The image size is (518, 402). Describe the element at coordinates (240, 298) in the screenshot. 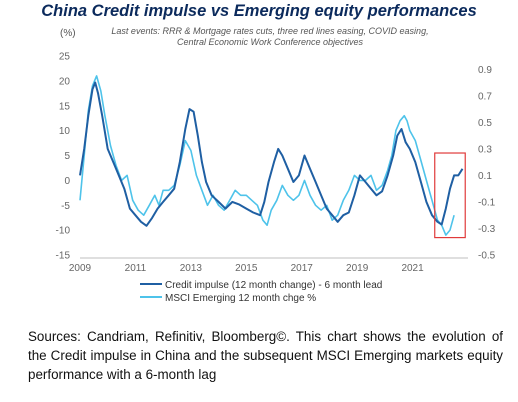

I see `legend-label-msci: MSCI Emerging 12 month chge %` at that location.